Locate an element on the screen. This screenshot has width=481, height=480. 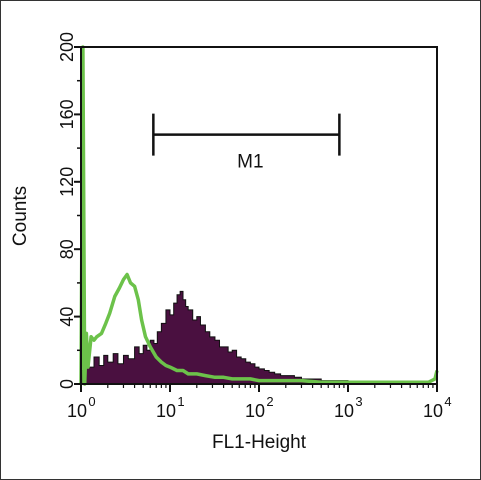
y-tick-label: 0 is located at coordinates (67, 384).